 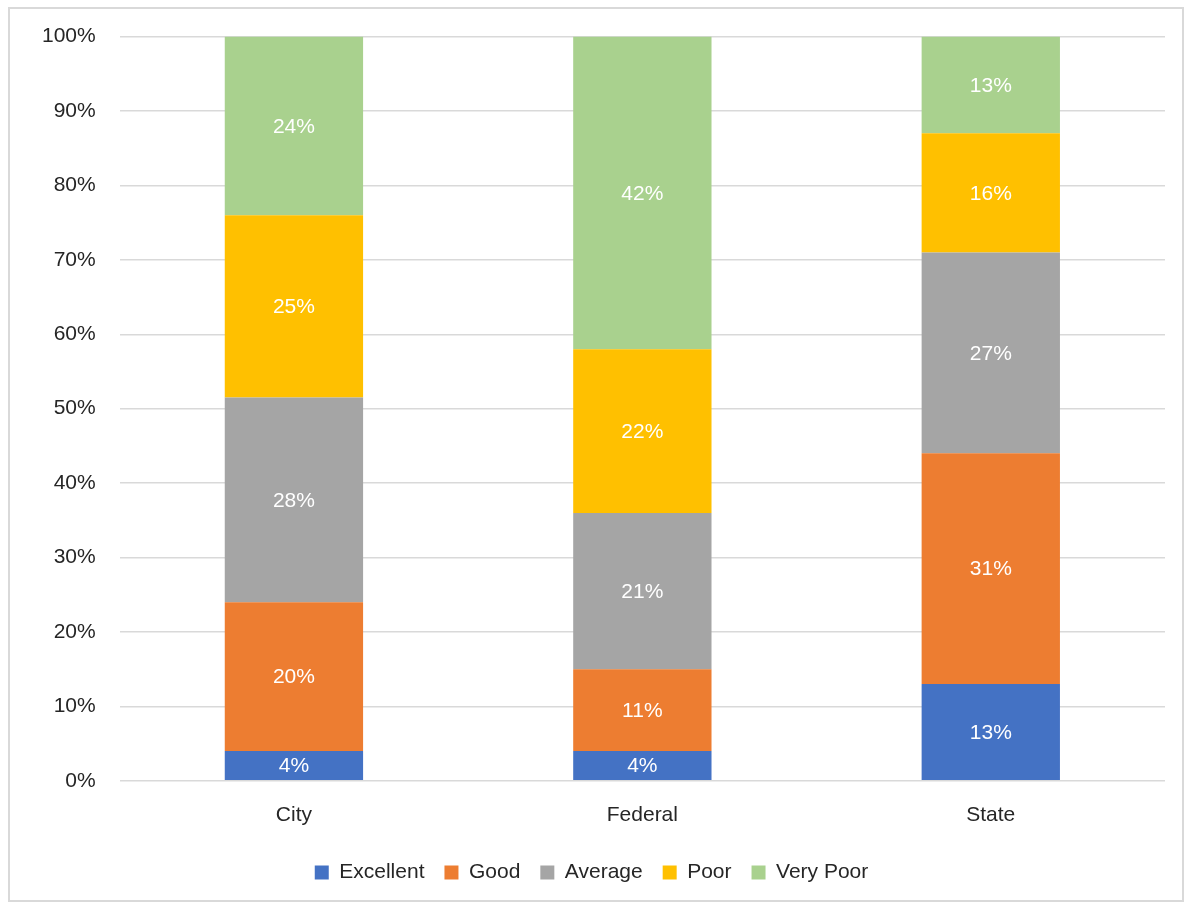 I want to click on data-label: 42%, so click(x=642, y=192).